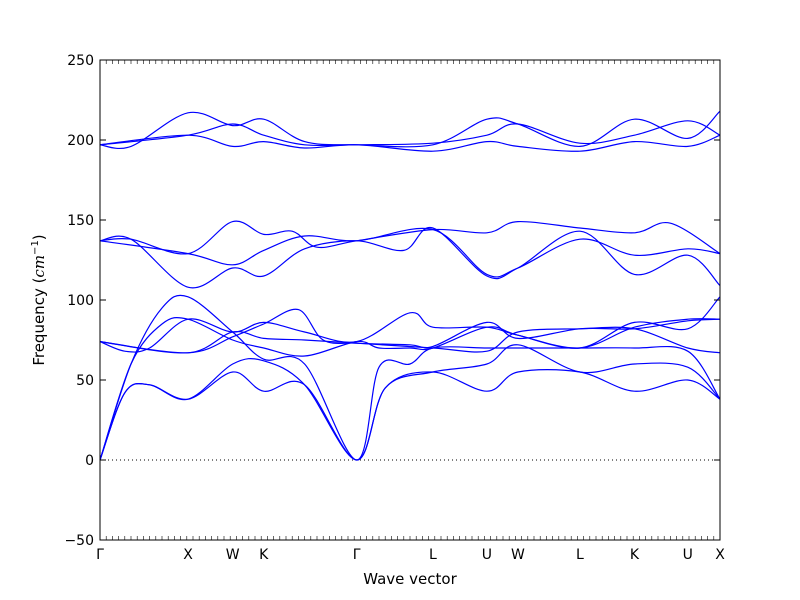 The height and width of the screenshot is (600, 800). I want to click on y-tick-label: 0, so click(89, 461).